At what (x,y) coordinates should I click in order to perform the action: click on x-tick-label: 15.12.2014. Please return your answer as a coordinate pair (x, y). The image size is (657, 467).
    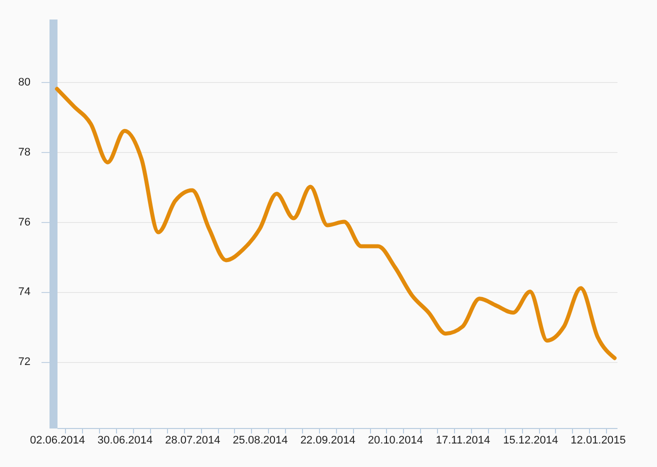
    Looking at the image, I should click on (530, 440).